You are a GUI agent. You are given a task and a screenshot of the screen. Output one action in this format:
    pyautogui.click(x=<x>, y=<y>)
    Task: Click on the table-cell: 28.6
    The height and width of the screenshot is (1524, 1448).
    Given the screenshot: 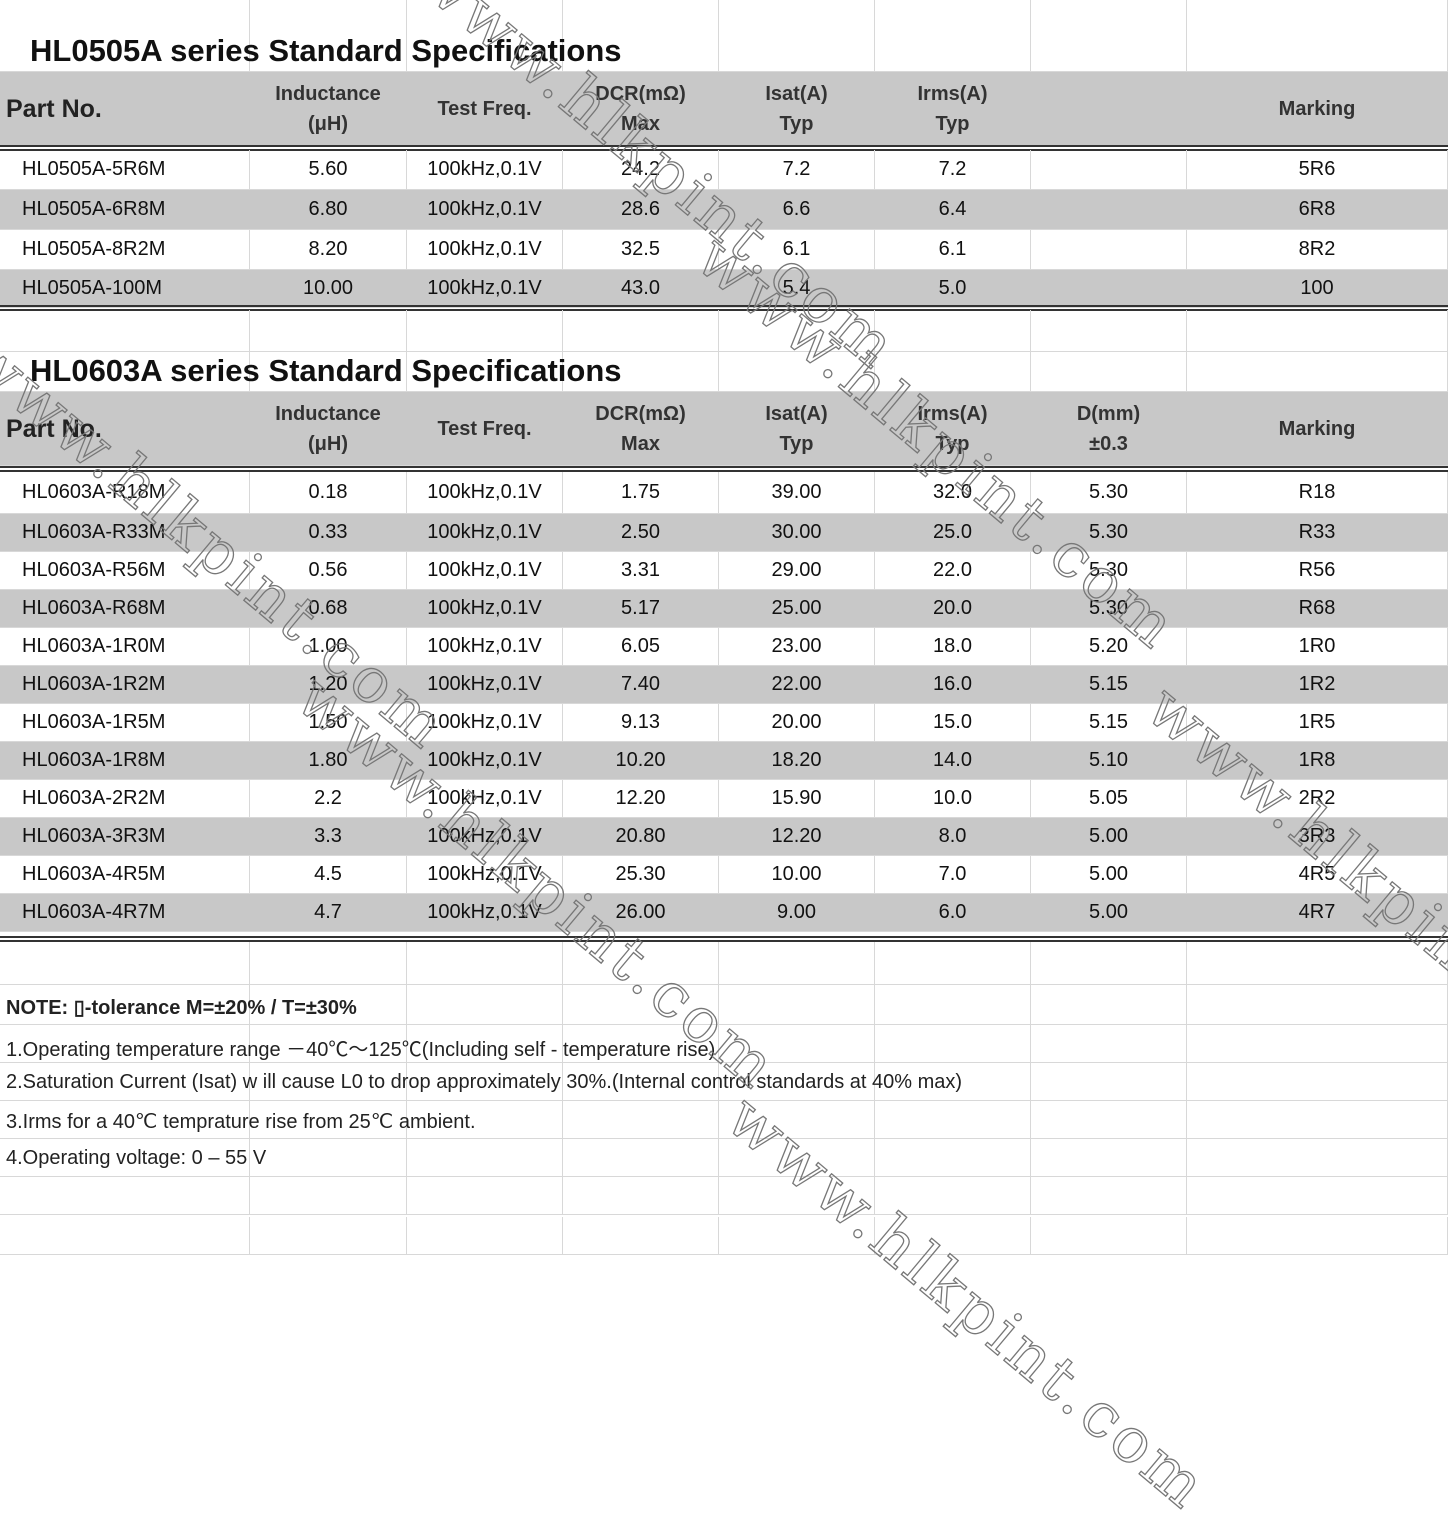 What is the action you would take?
    pyautogui.click(x=641, y=209)
    